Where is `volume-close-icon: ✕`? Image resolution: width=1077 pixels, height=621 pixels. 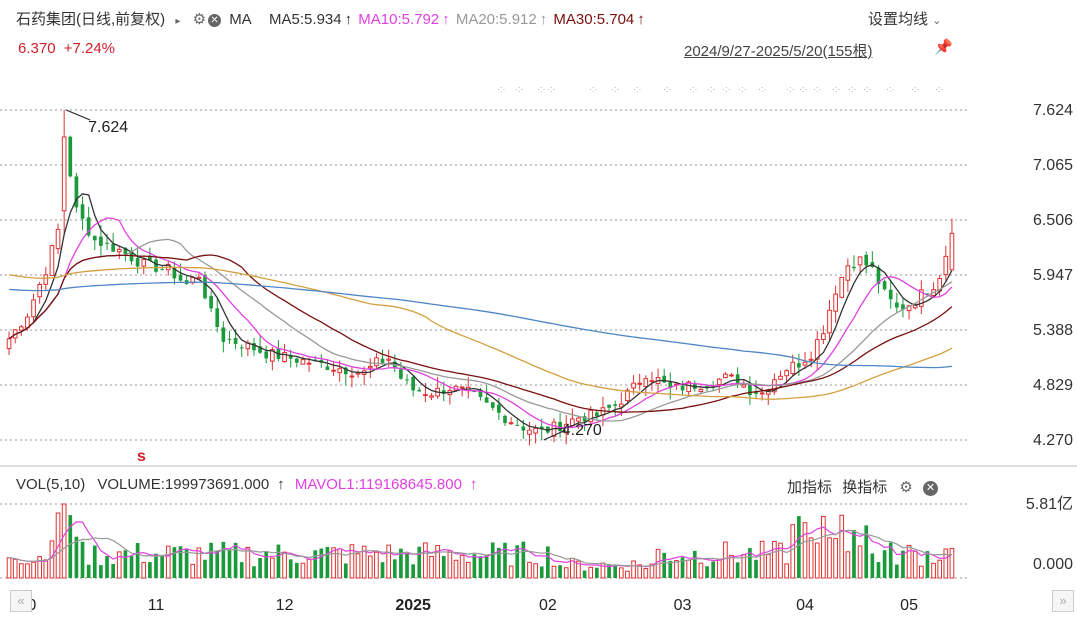 volume-close-icon: ✕ is located at coordinates (930, 488).